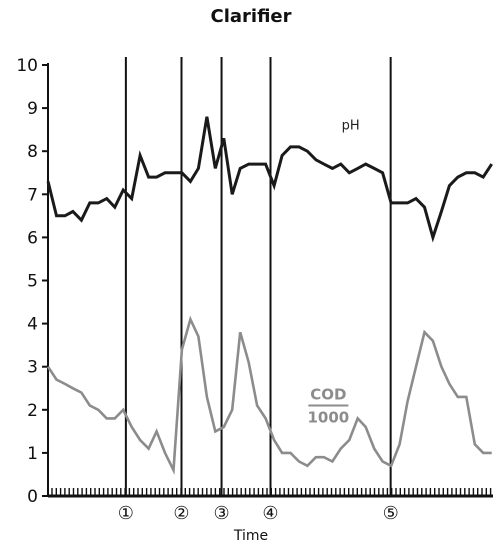 Image resolution: width=502 pixels, height=558 pixels. I want to click on chart-title: Clarifier, so click(251, 16).